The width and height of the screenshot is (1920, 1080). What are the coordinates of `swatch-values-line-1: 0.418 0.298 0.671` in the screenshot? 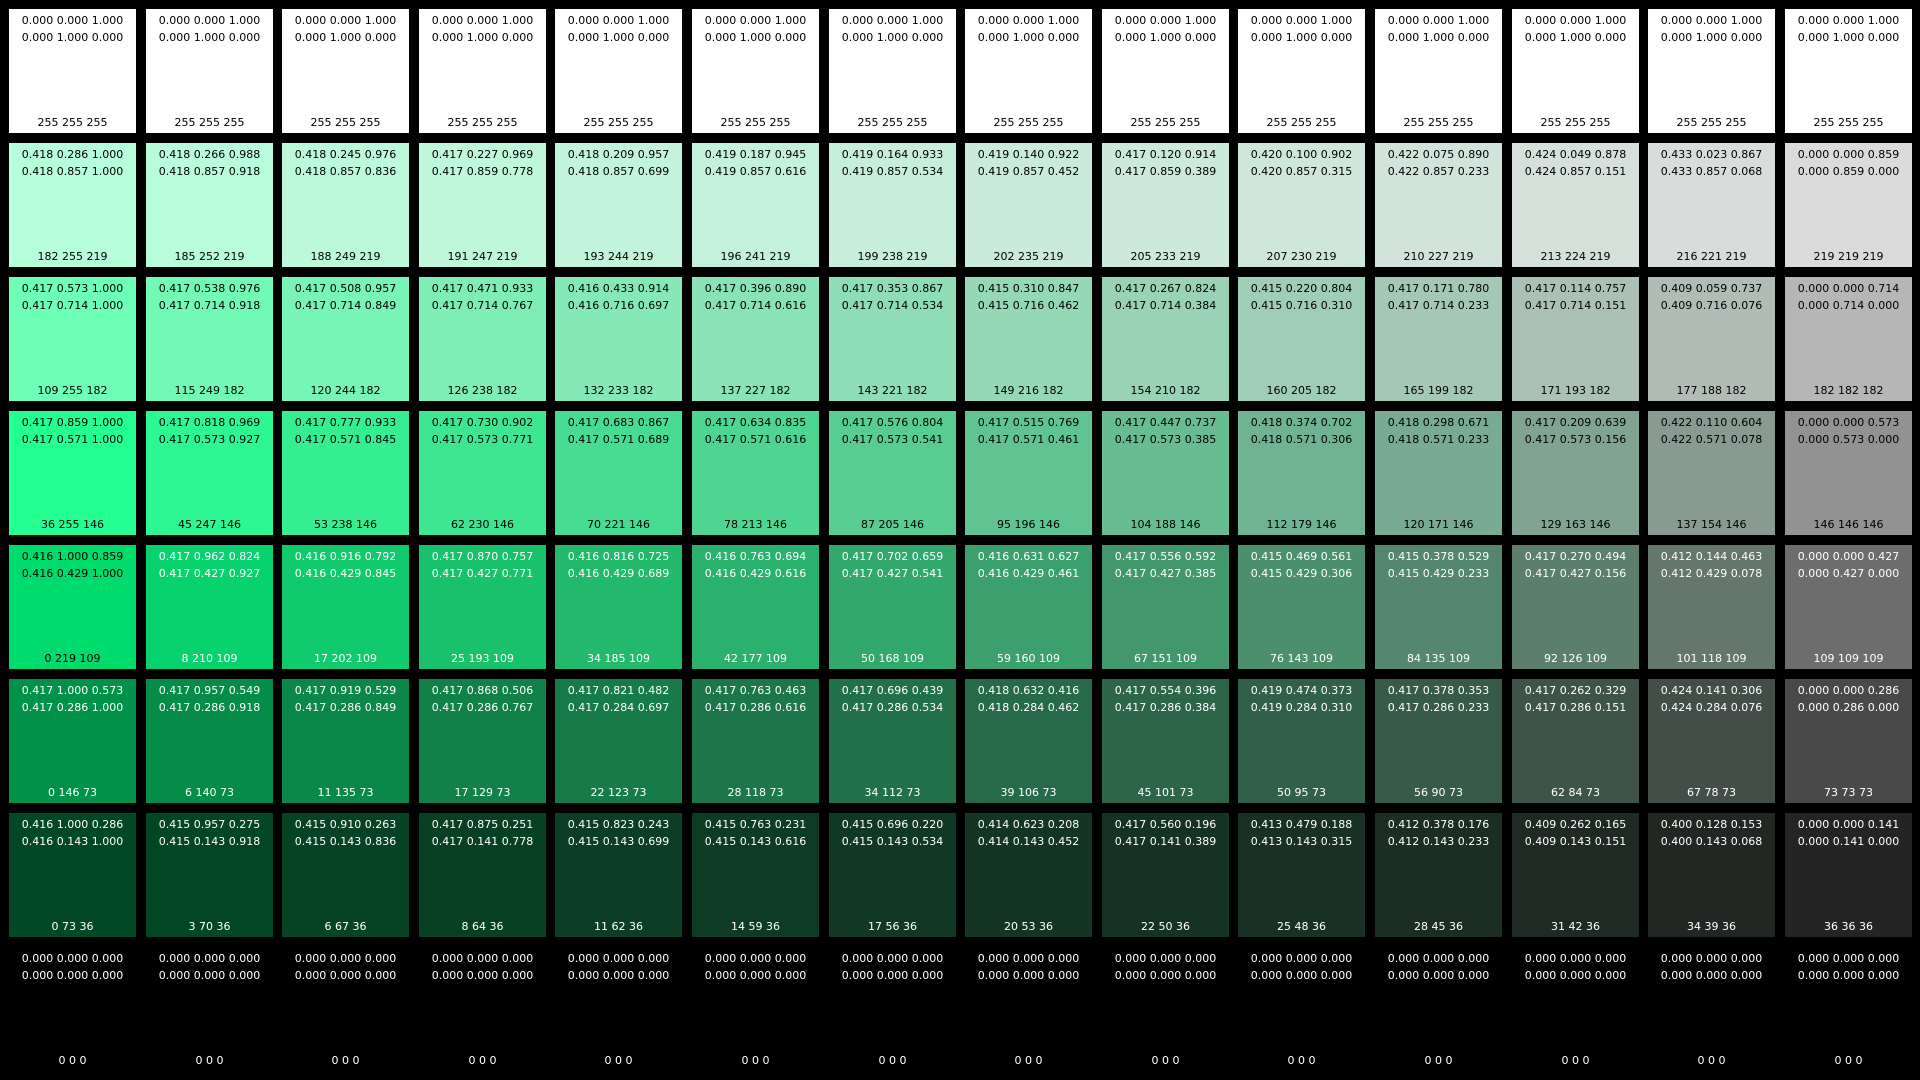 It's located at (1438, 422).